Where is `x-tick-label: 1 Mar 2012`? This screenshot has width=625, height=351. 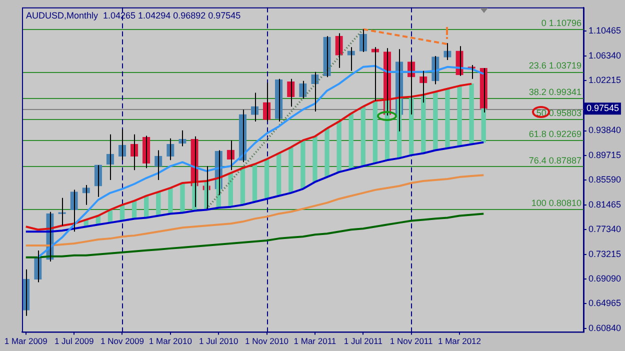 x-tick-label: 1 Mar 2012 is located at coordinates (460, 341).